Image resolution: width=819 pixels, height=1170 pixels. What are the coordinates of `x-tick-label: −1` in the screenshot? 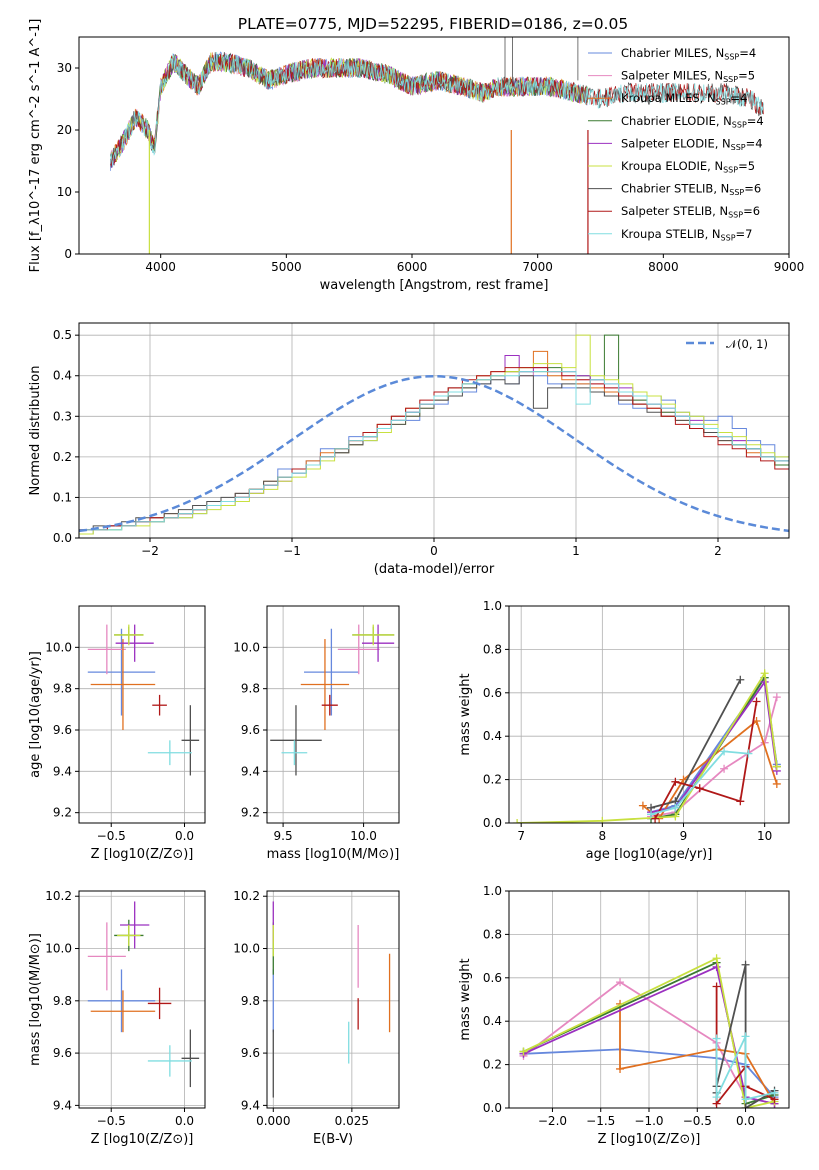 It's located at (292, 551).